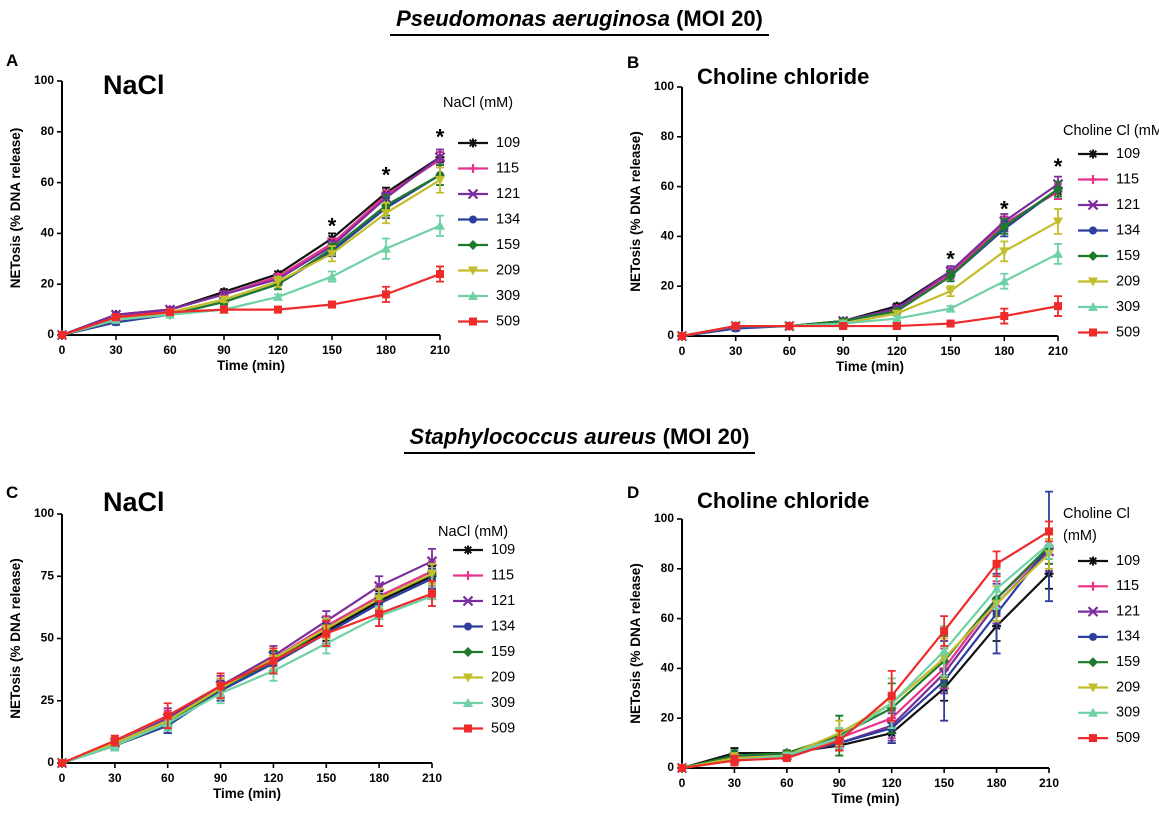 The image size is (1159, 820). Describe the element at coordinates (12, 492) in the screenshot. I see `panel-label: C` at that location.